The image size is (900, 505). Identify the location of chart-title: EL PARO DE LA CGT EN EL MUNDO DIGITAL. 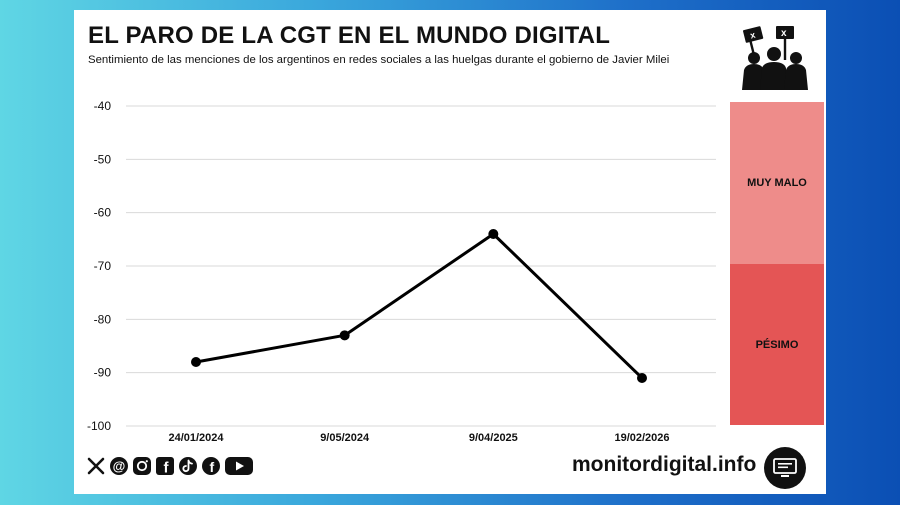
(349, 35).